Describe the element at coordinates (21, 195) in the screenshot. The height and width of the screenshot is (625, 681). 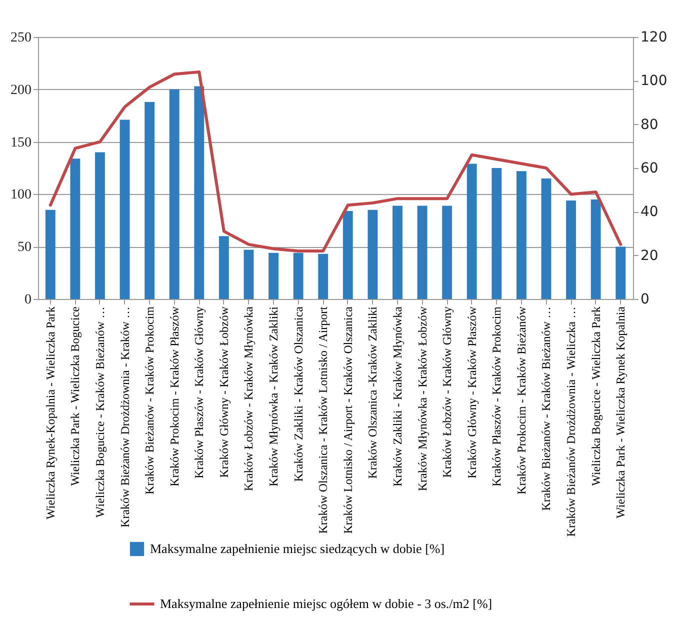
I see `y-tick-label: 100` at that location.